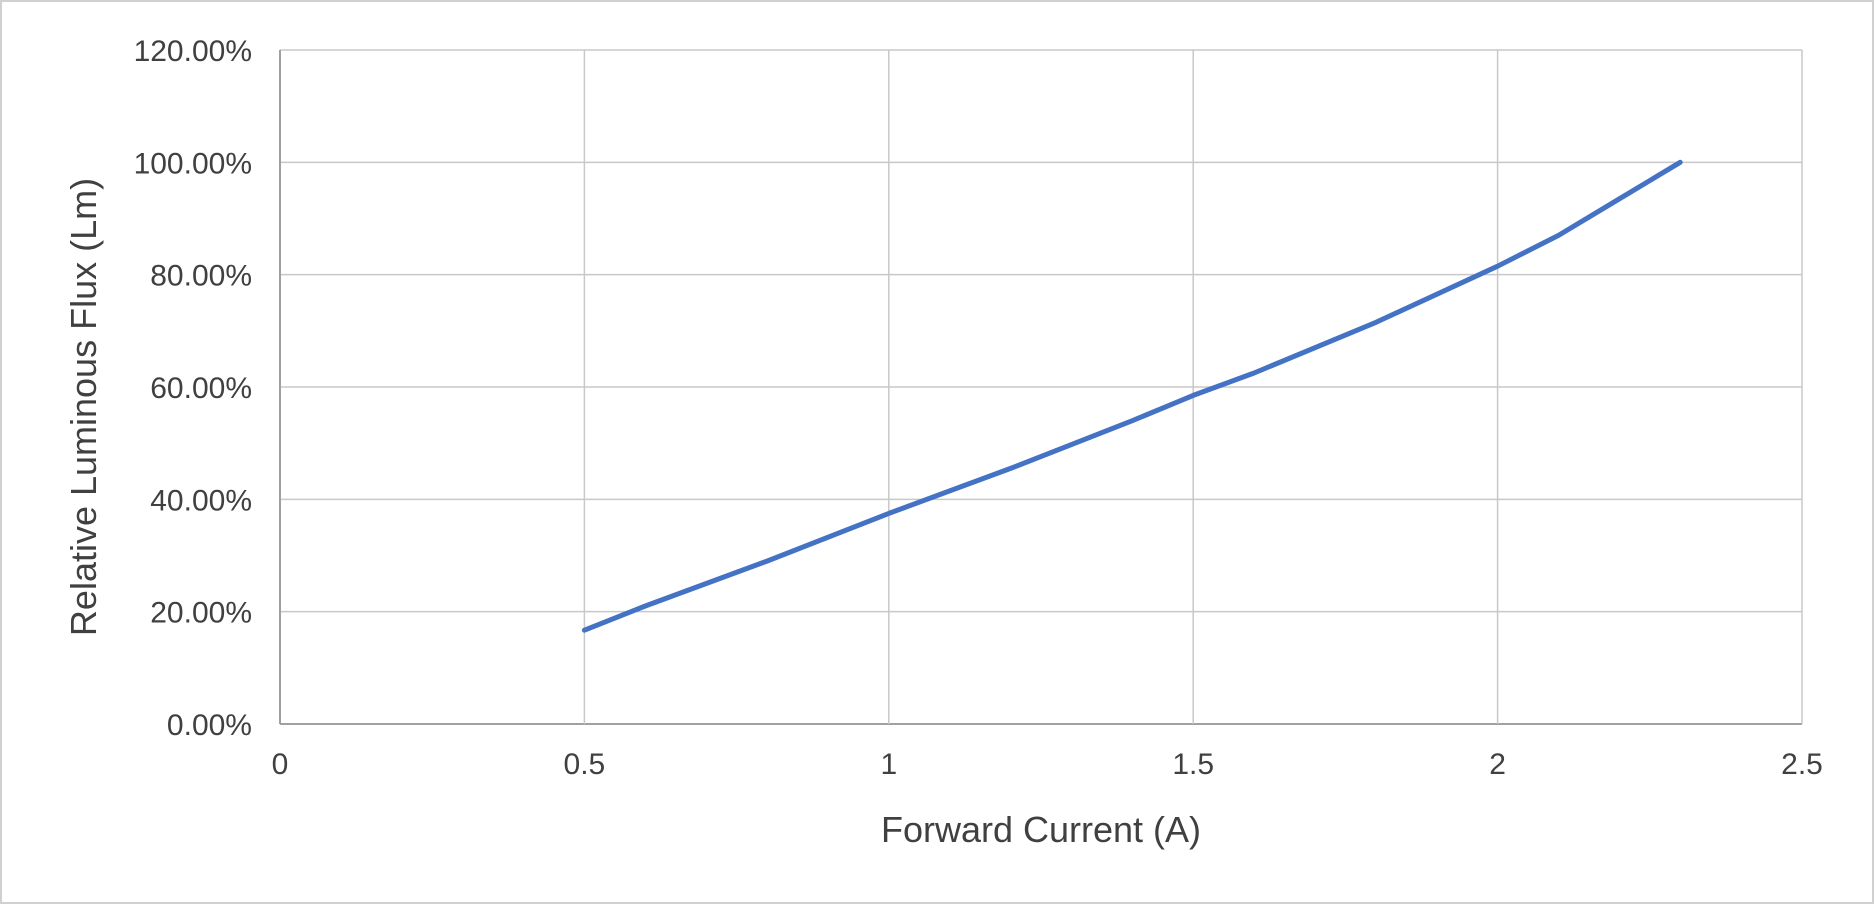  I want to click on y-tick-label: 0.00%, so click(209, 725).